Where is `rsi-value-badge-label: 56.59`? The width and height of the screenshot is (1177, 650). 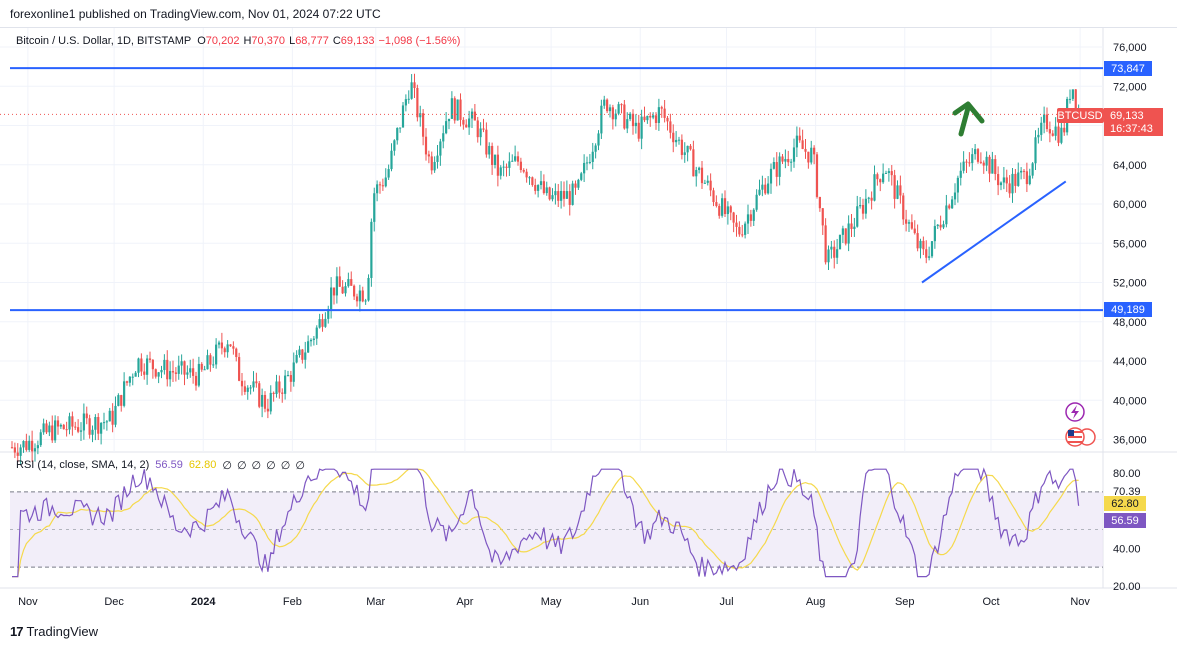
rsi-value-badge-label: 56.59 is located at coordinates (1125, 521).